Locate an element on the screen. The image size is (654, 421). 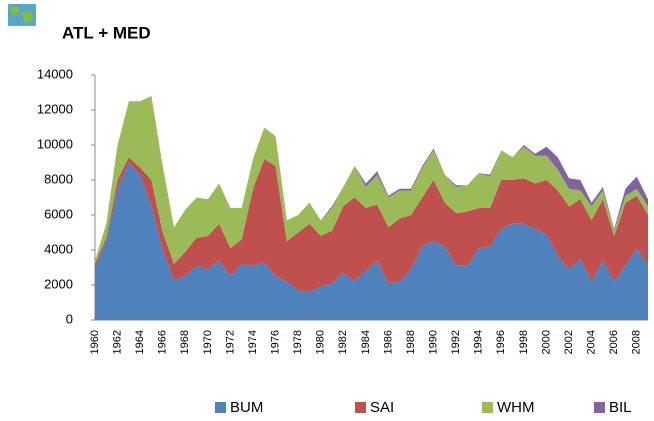
x-tick-label: 1994 is located at coordinates (479, 342).